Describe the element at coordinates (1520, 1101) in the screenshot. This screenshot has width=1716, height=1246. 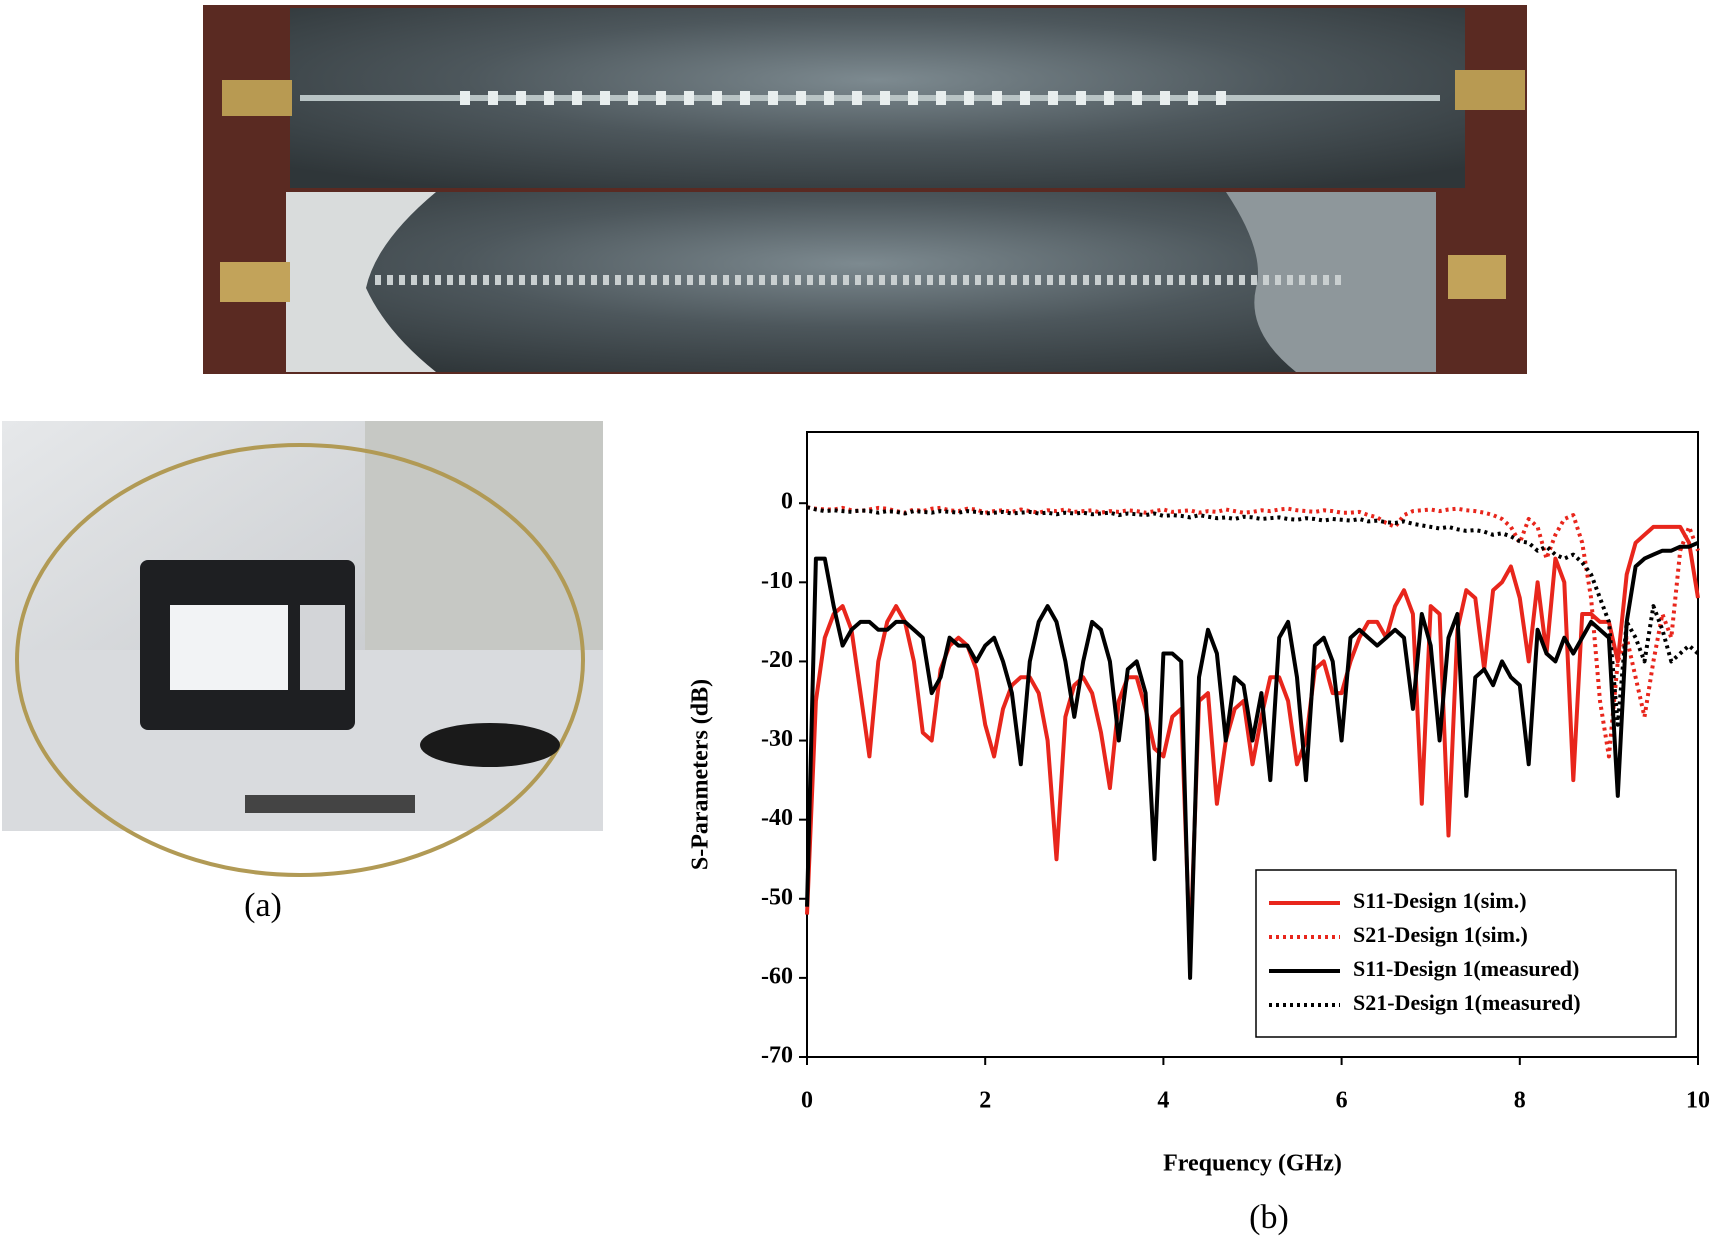
I see `x-tick-label: 8` at that location.